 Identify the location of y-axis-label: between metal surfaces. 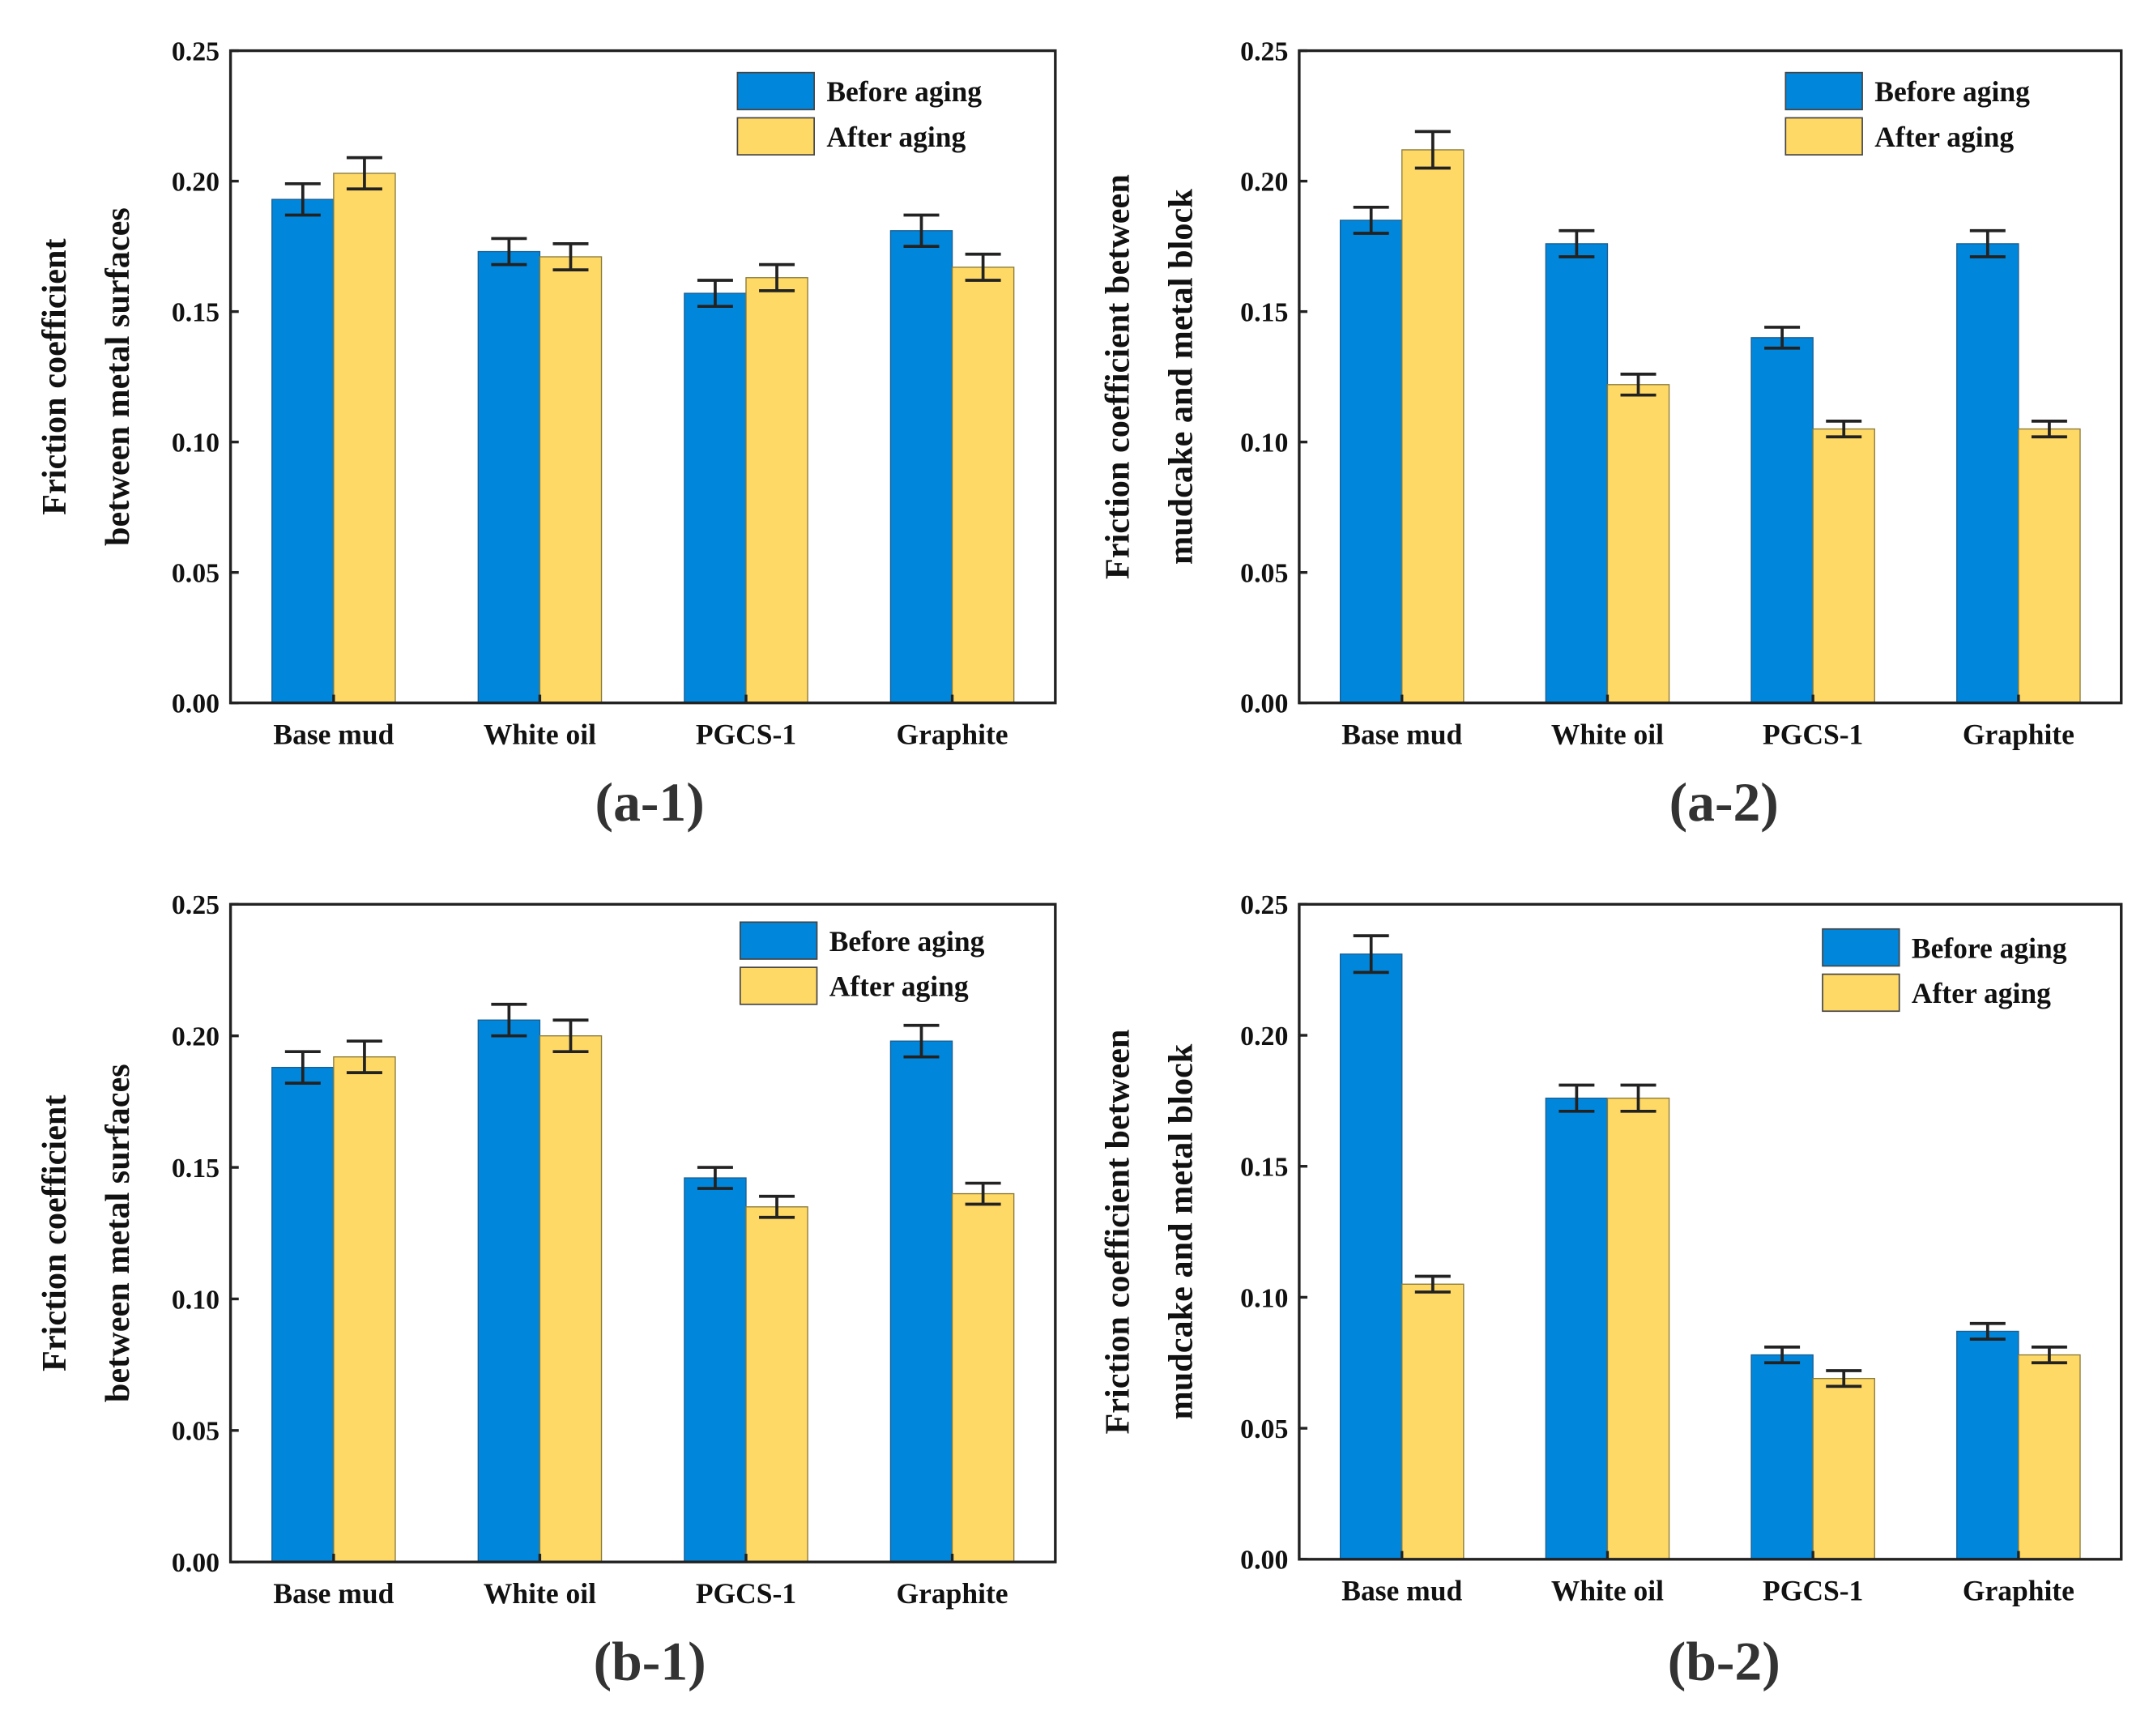
(118, 1233).